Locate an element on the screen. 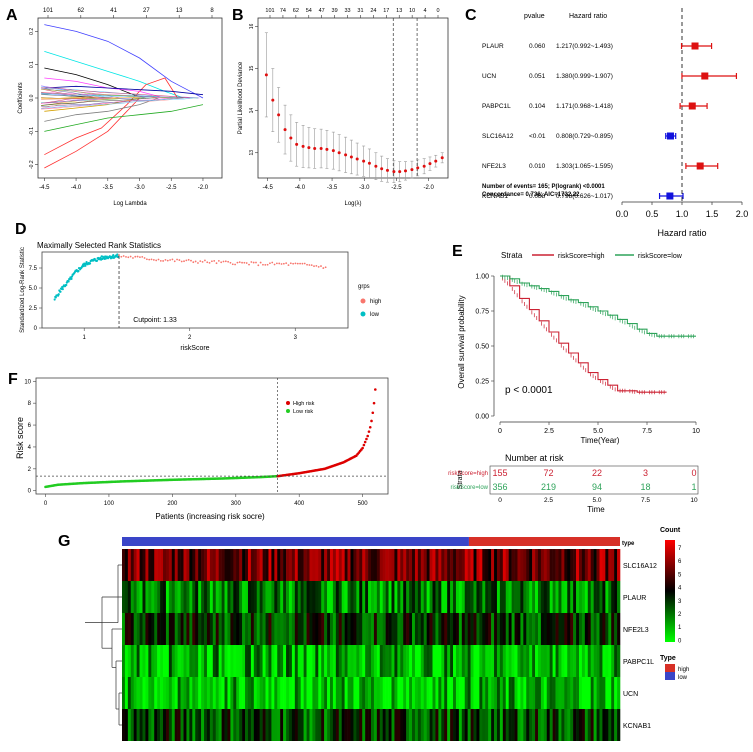  panel-b-xtick-label: -3.5 is located at coordinates (332, 188).